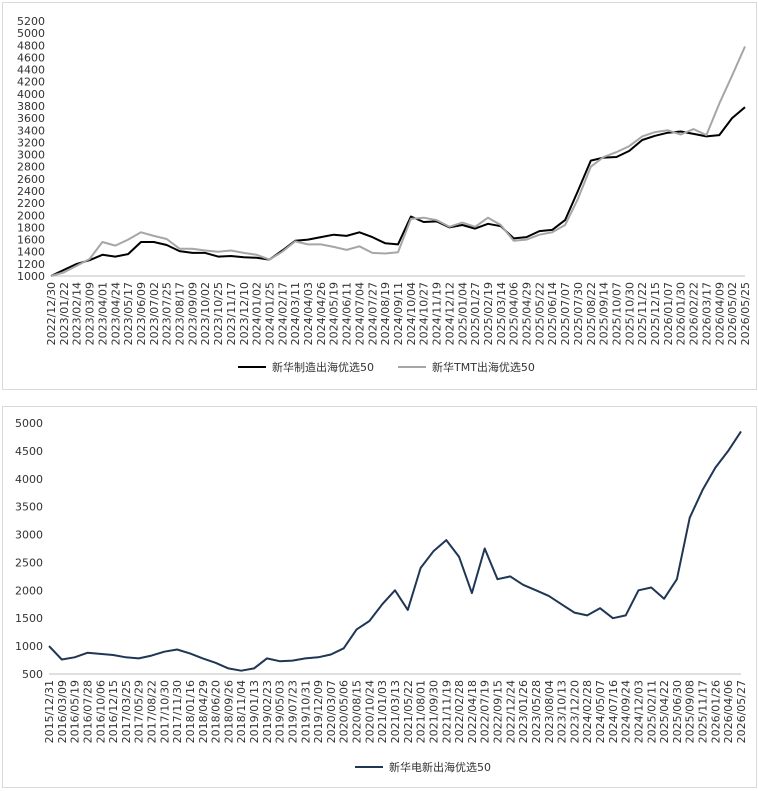 Image resolution: width=758 pixels, height=791 pixels. What do you see at coordinates (31, 33) in the screenshot?
I see `y-tick-label: 5000` at bounding box center [31, 33].